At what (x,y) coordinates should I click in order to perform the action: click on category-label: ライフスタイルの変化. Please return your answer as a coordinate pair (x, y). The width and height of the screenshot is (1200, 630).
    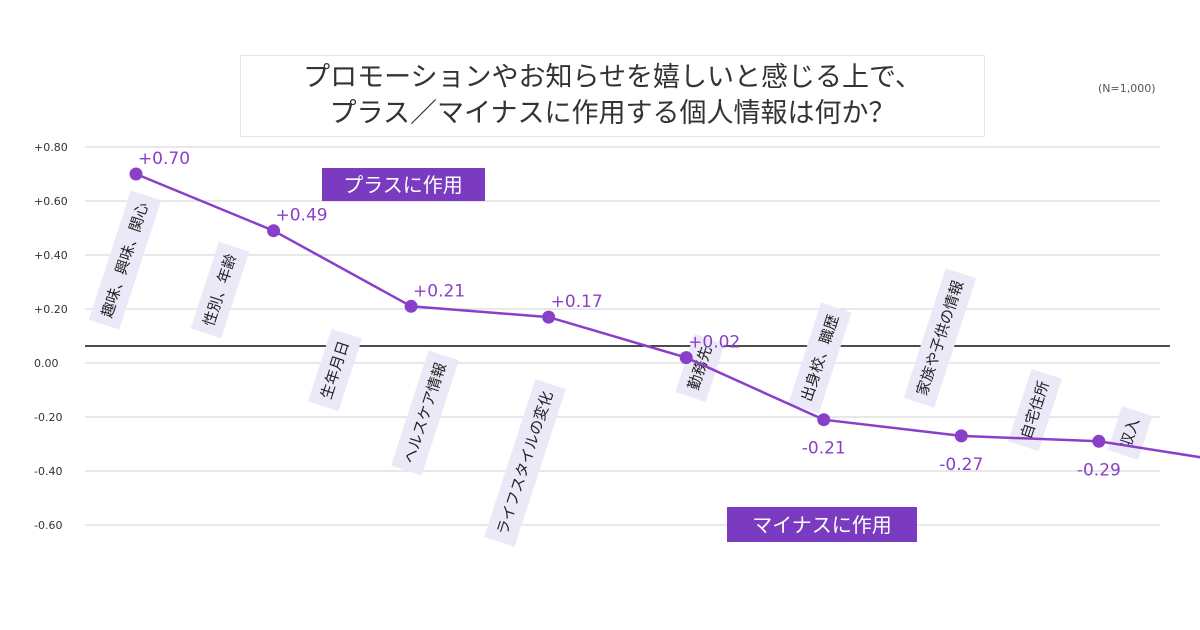
    Looking at the image, I should click on (525, 463).